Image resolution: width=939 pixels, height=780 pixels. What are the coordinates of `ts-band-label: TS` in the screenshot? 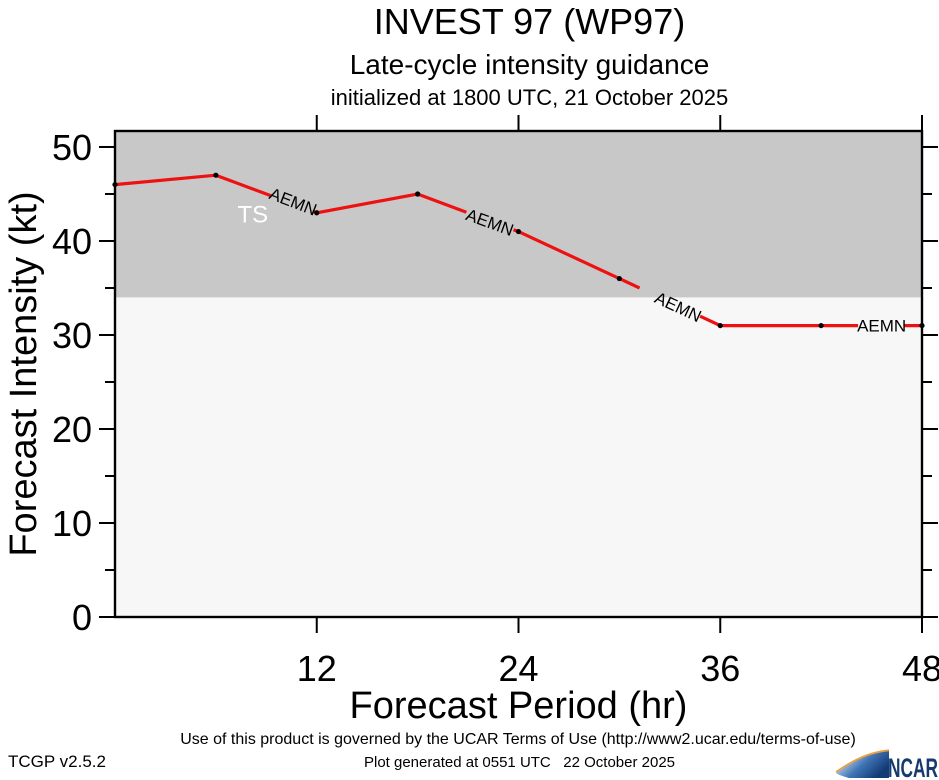 It's located at (253, 215).